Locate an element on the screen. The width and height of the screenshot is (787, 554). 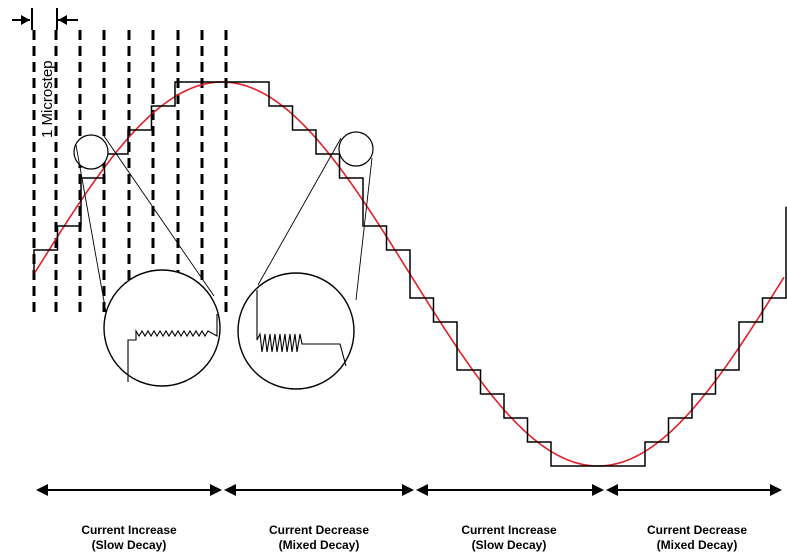
region-arrows is located at coordinates (409, 490).